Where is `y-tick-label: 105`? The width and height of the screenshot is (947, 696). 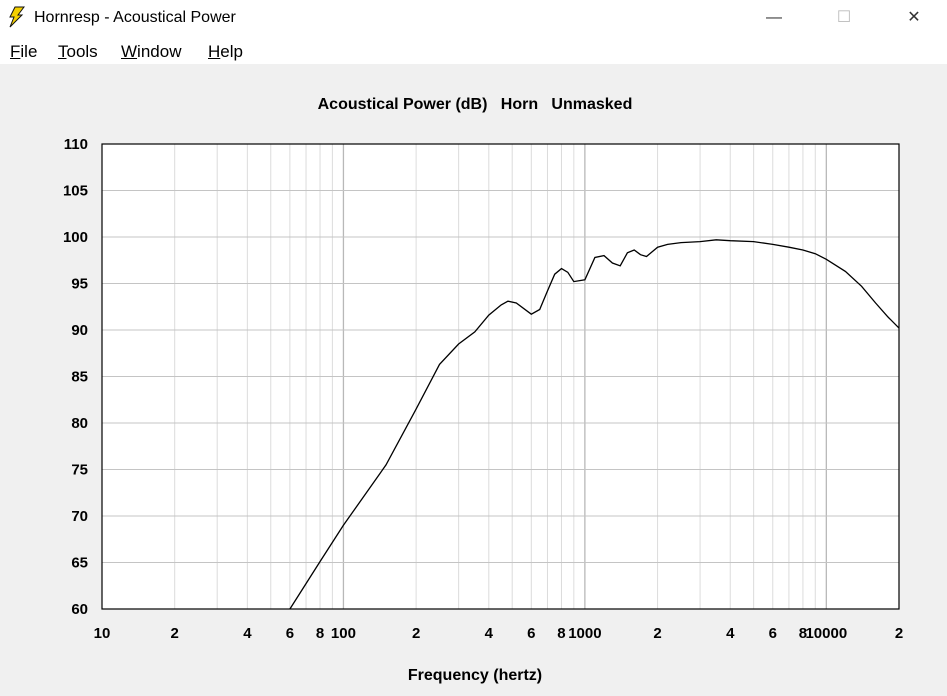
y-tick-label: 105 is located at coordinates (75, 191).